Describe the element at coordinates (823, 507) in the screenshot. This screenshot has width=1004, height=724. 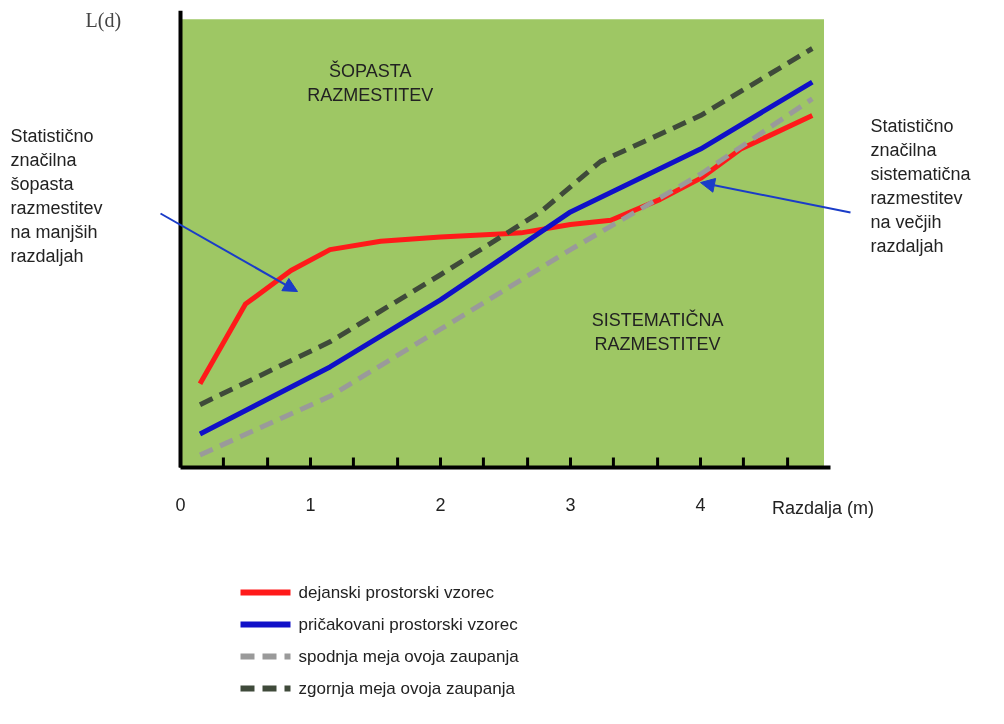
I see `x-axis-title: Razdalja (m)` at that location.